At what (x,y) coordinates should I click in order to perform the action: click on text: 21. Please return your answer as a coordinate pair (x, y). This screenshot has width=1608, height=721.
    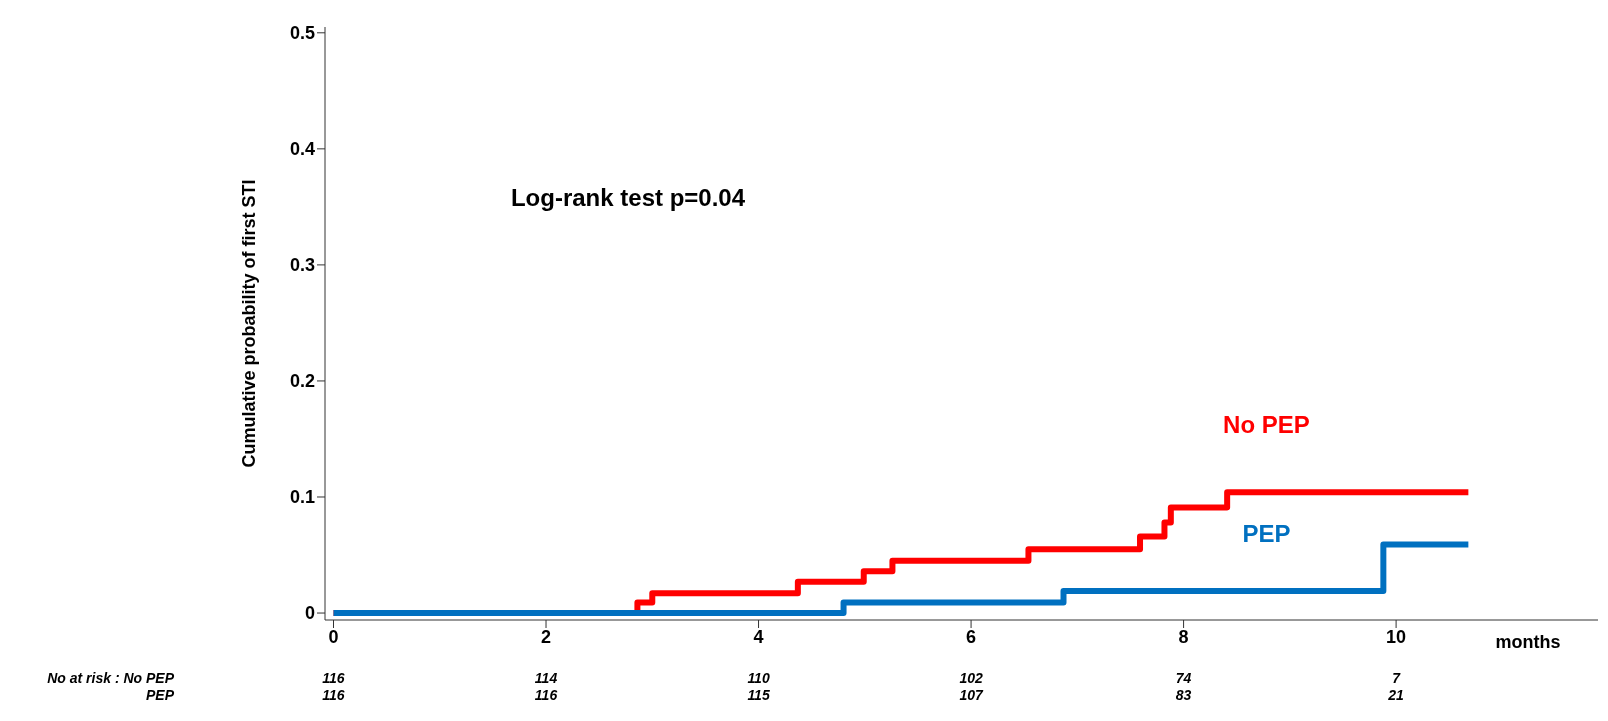
    Looking at the image, I should click on (1396, 695).